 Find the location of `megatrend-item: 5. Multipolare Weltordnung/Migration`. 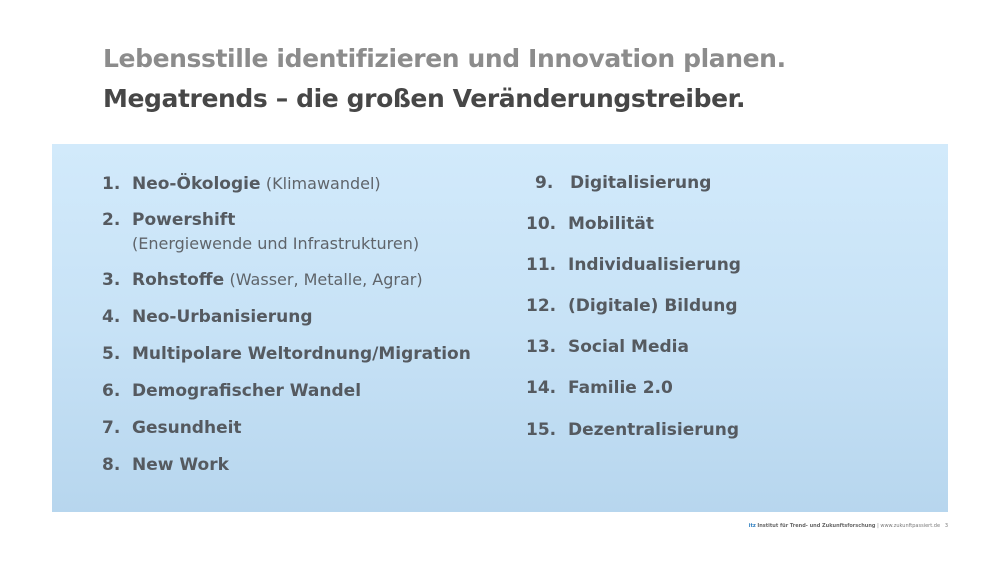

megatrend-item: 5. Multipolare Weltordnung/Migration is located at coordinates (286, 354).